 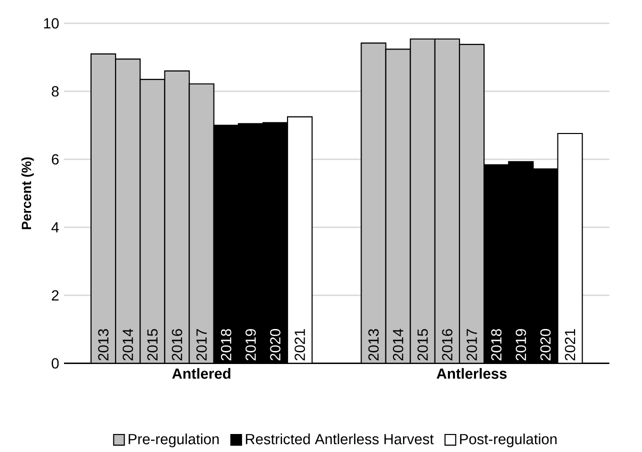 I want to click on legend-label: Restricted Antlerless Harvest, so click(x=340, y=439).